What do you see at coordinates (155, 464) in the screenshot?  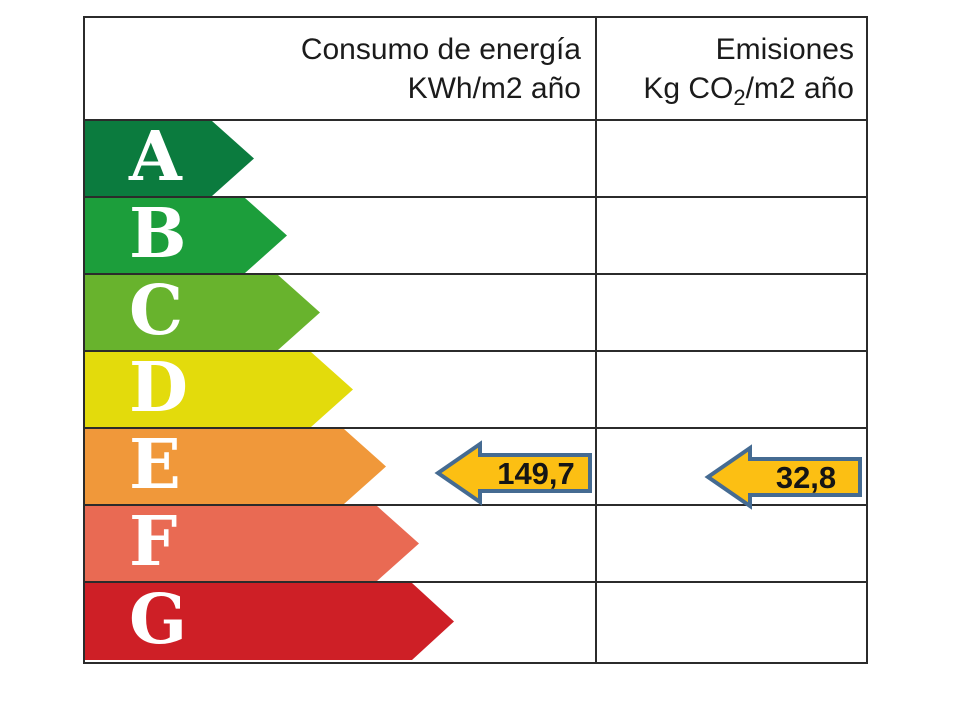 I see `rating-letter: E` at bounding box center [155, 464].